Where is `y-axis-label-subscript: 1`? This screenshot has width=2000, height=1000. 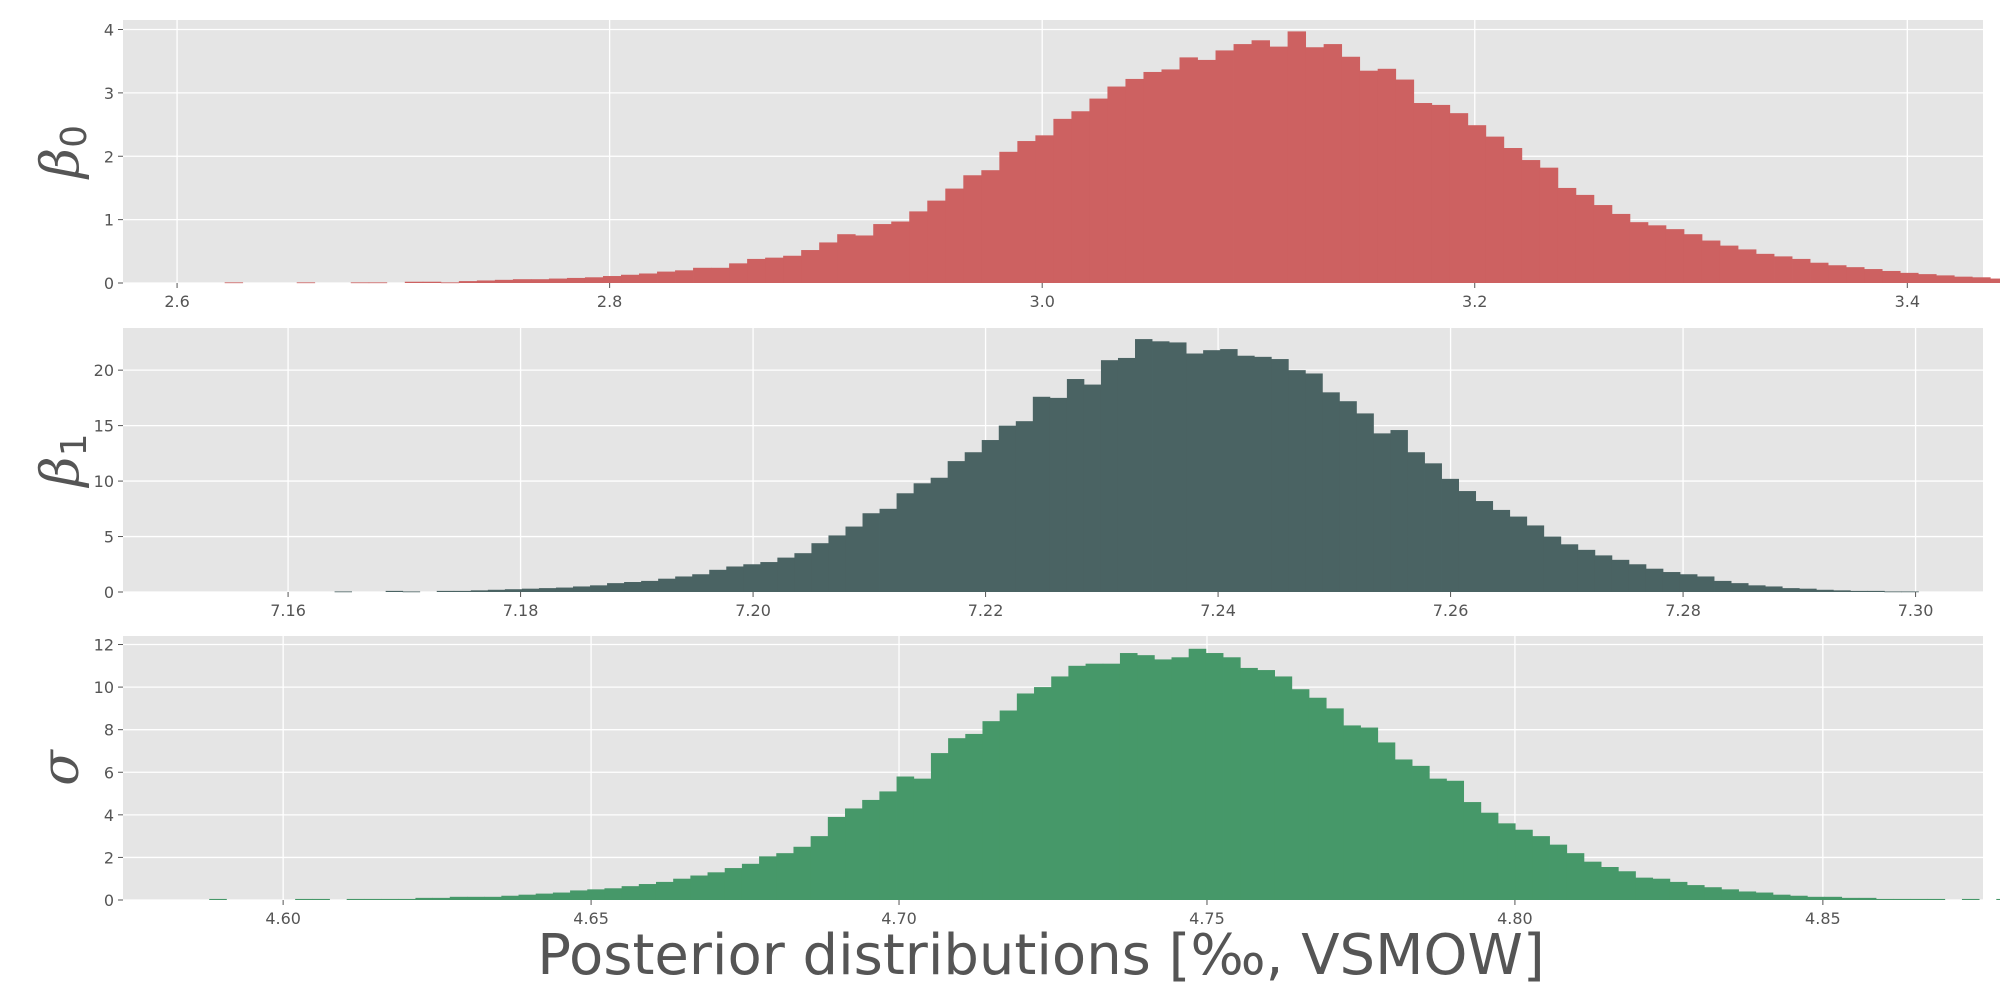 y-axis-label-subscript: 1 is located at coordinates (74, 445).